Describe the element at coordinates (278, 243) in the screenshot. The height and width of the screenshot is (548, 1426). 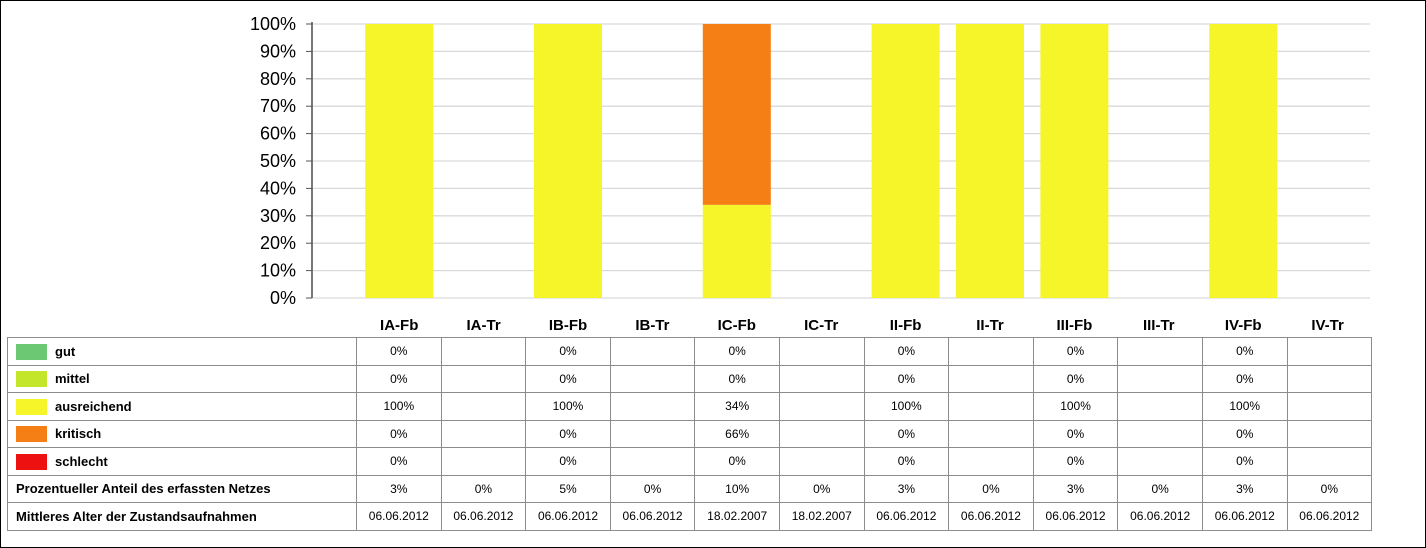
I see `y-tick-label: 20%` at that location.